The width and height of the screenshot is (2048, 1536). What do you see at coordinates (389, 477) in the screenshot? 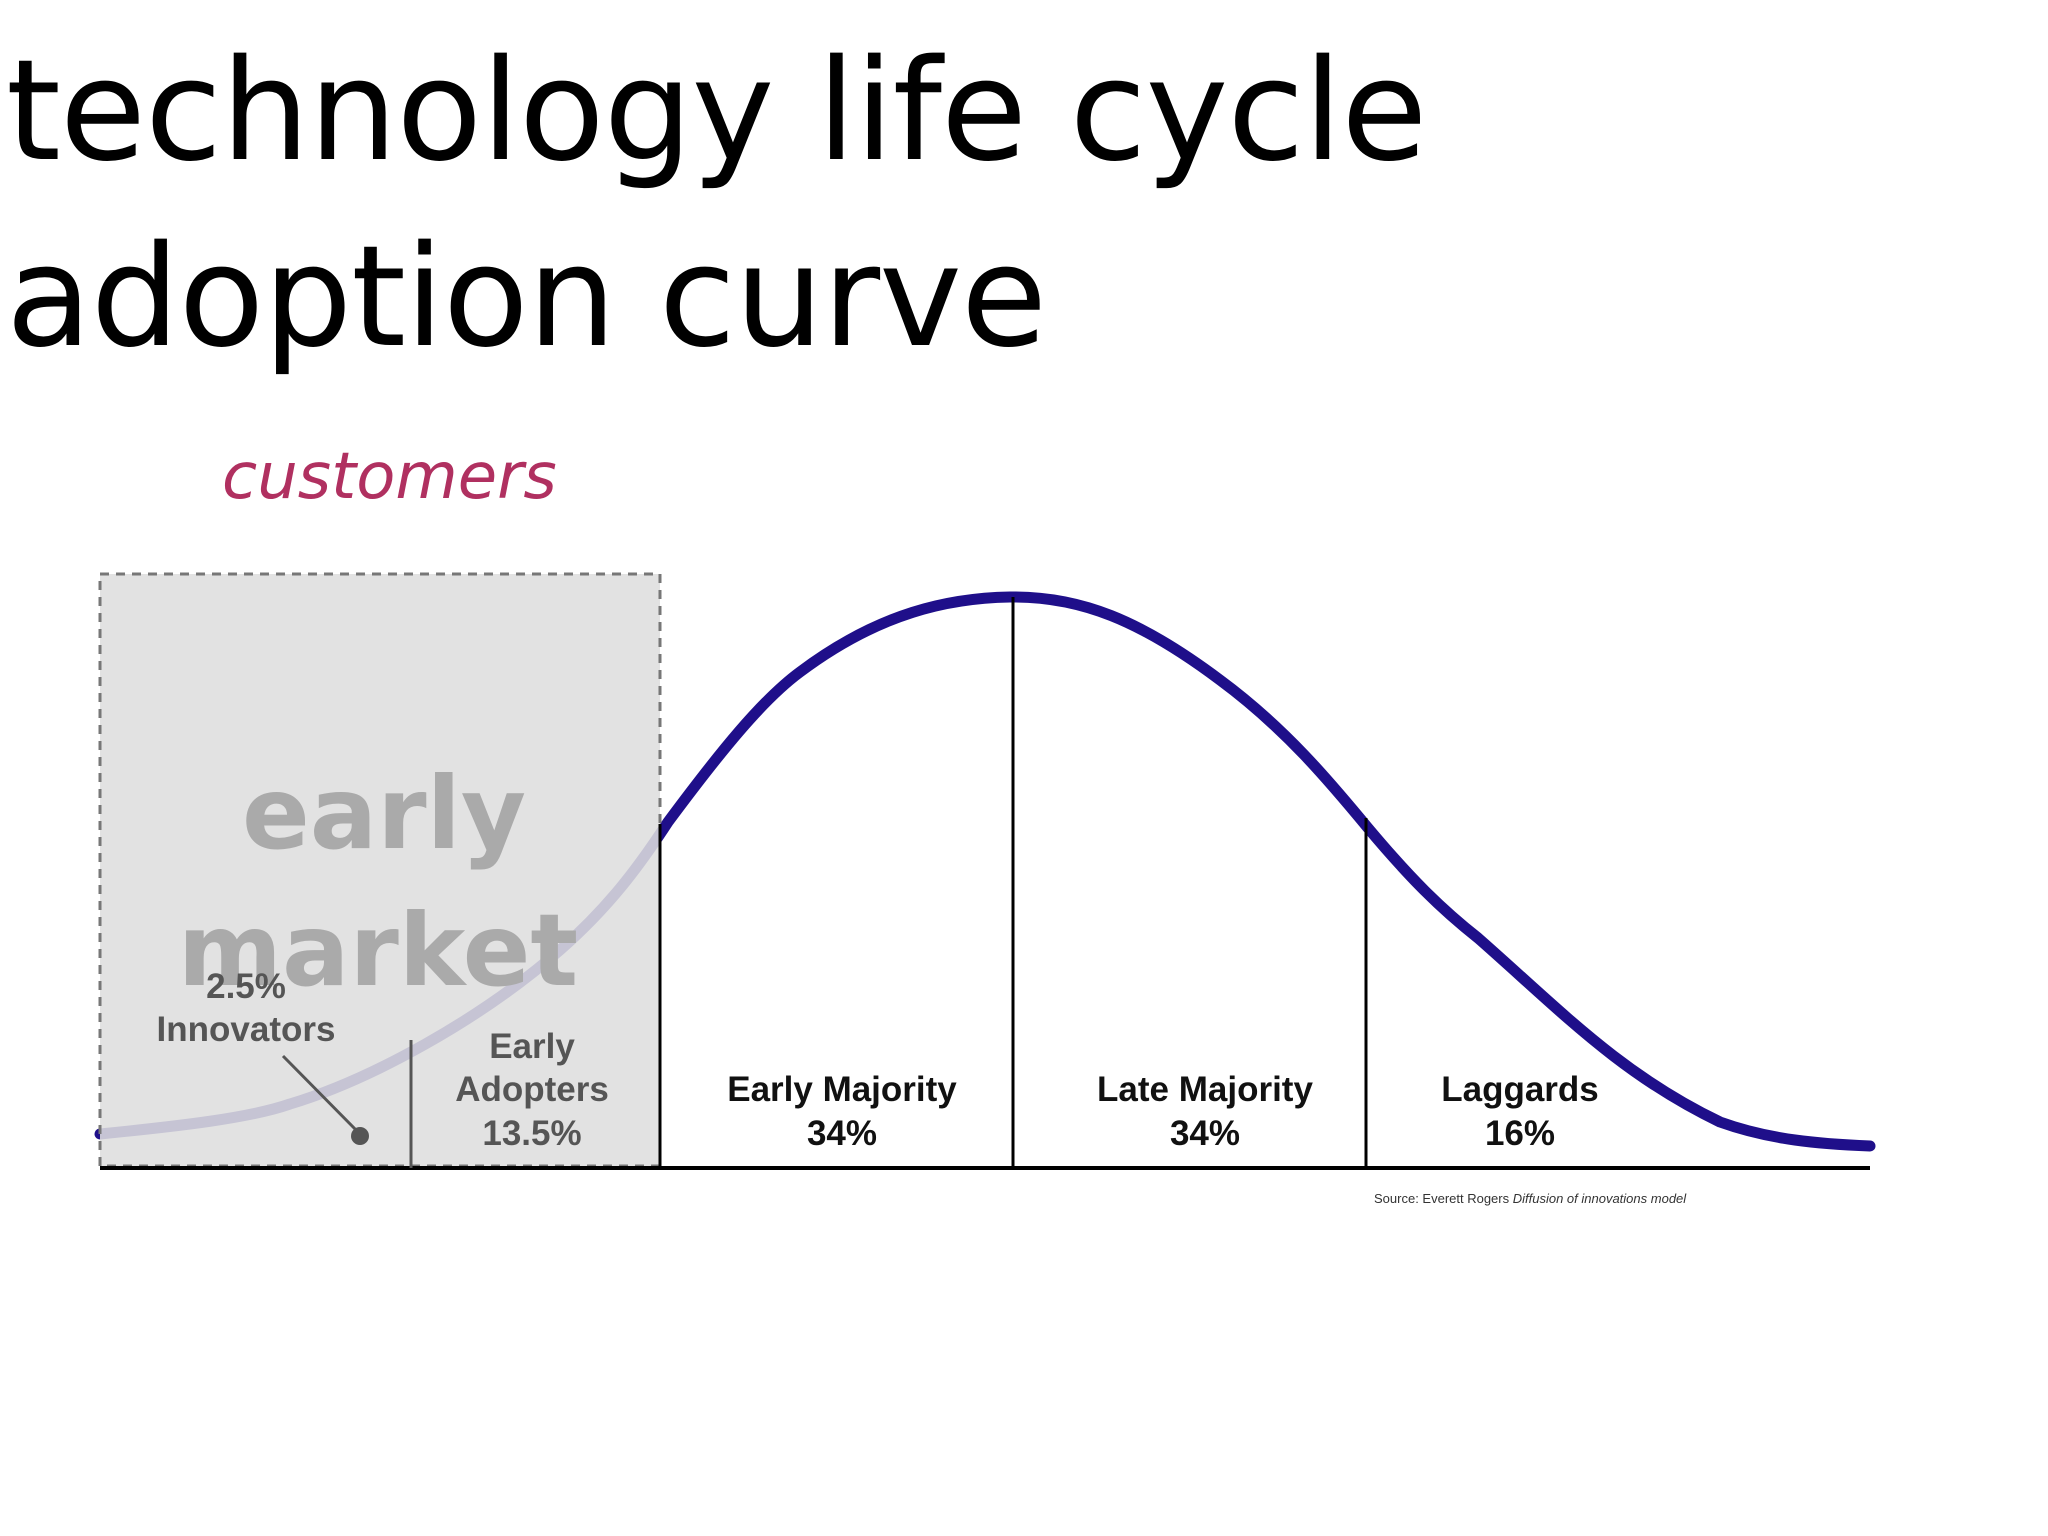
I see `slide-subtitle: customers` at bounding box center [389, 477].